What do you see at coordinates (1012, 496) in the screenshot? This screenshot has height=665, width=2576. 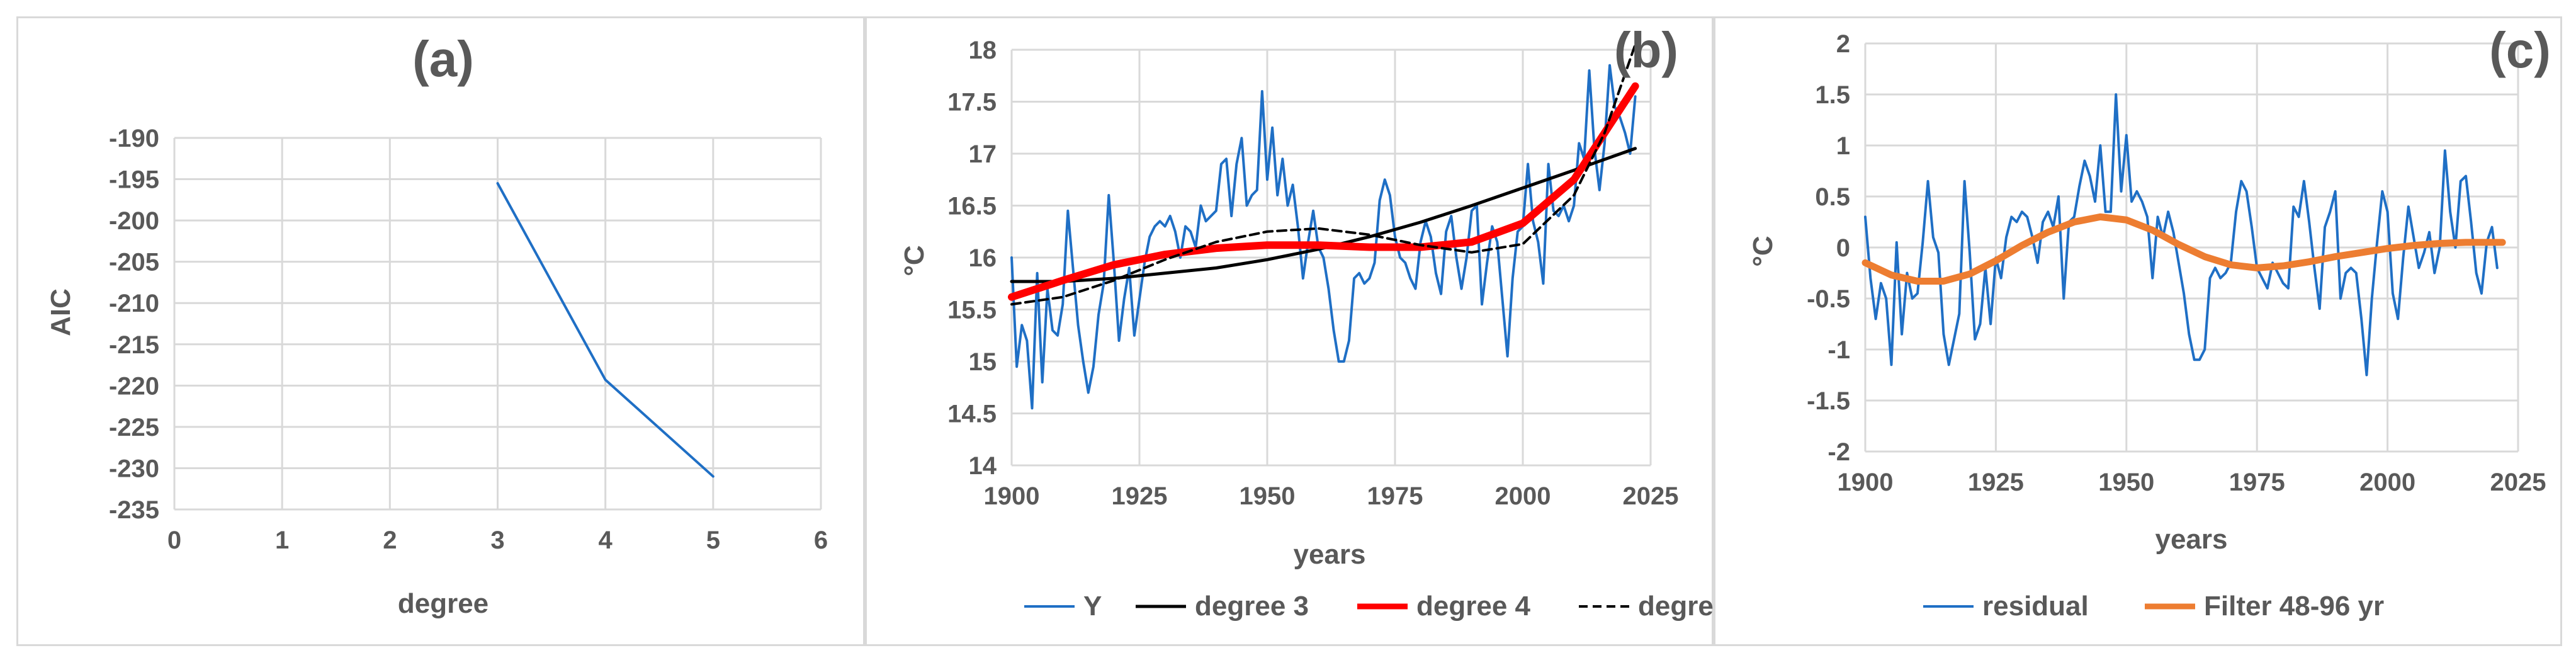 I see `chart-b-xtick-label: 1900` at bounding box center [1012, 496].